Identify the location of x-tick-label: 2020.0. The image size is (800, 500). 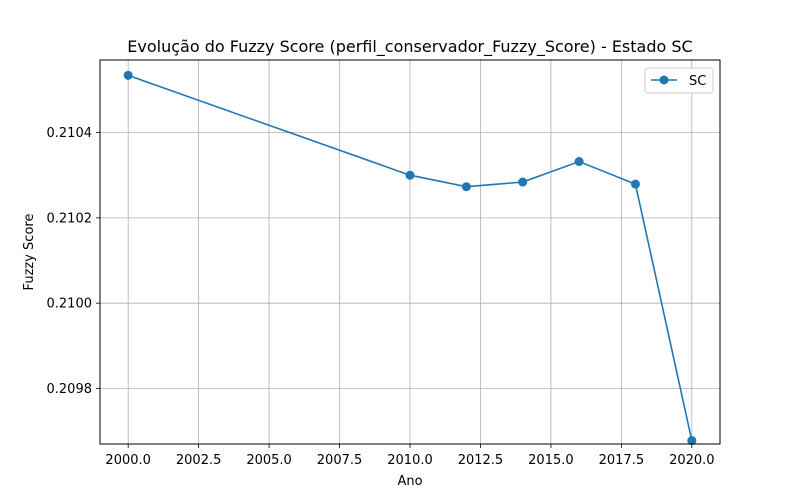
(692, 460).